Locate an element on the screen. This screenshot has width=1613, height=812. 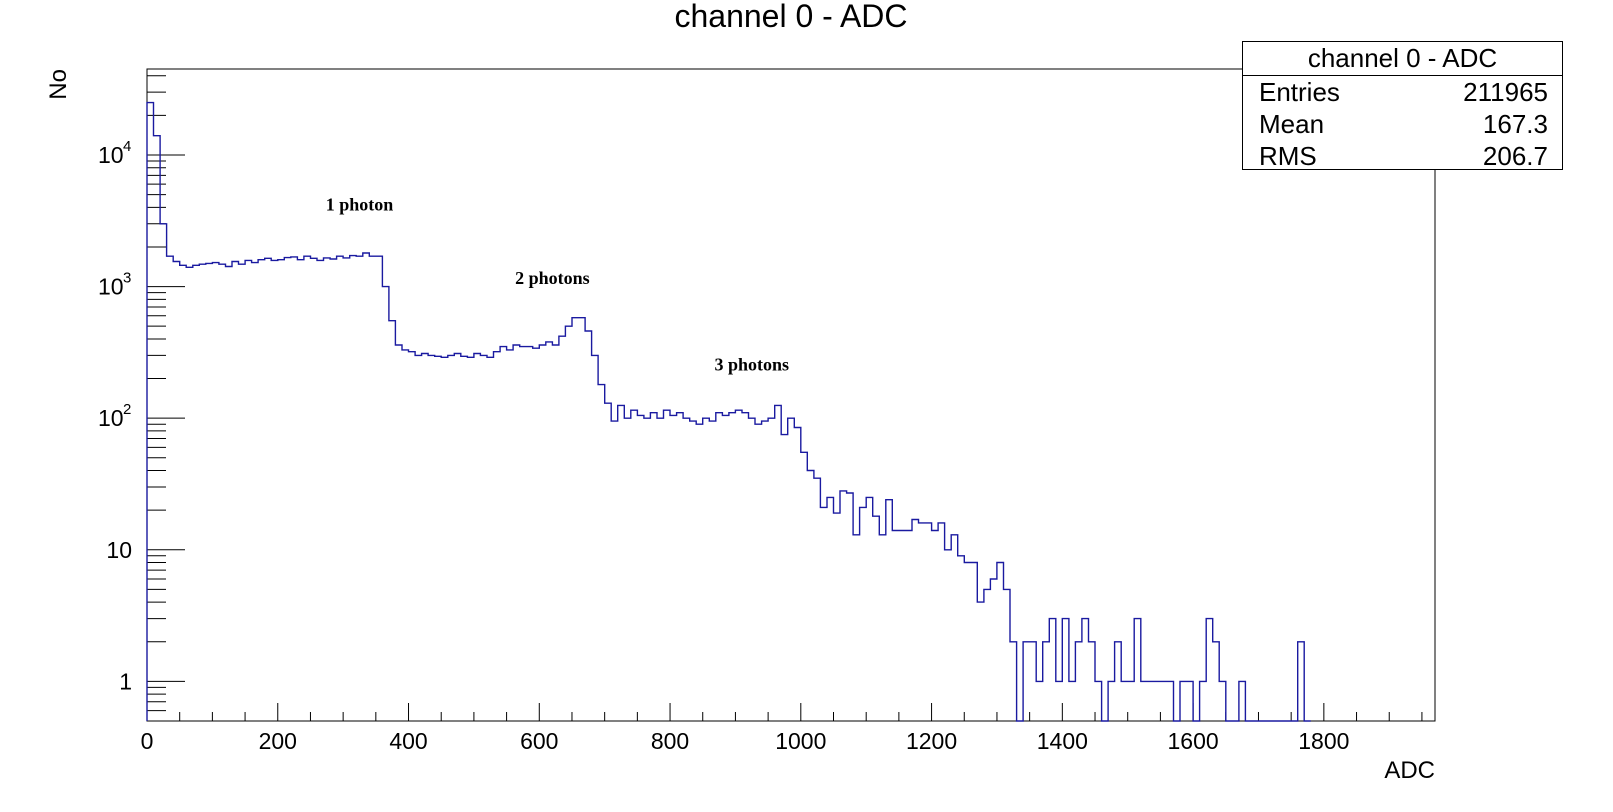
x-tick-label: 400 is located at coordinates (408, 741).